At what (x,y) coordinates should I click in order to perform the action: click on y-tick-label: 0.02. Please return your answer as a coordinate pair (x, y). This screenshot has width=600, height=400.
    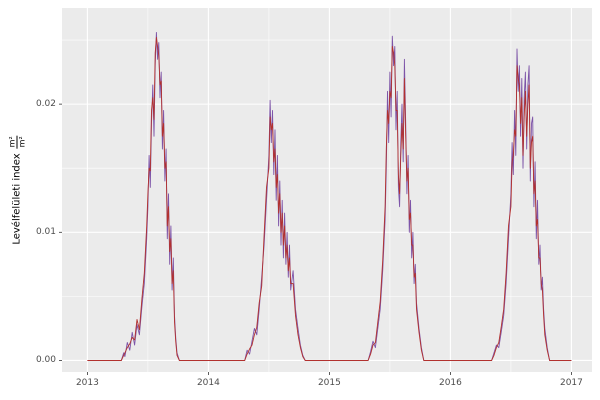
    Looking at the image, I should click on (45, 104).